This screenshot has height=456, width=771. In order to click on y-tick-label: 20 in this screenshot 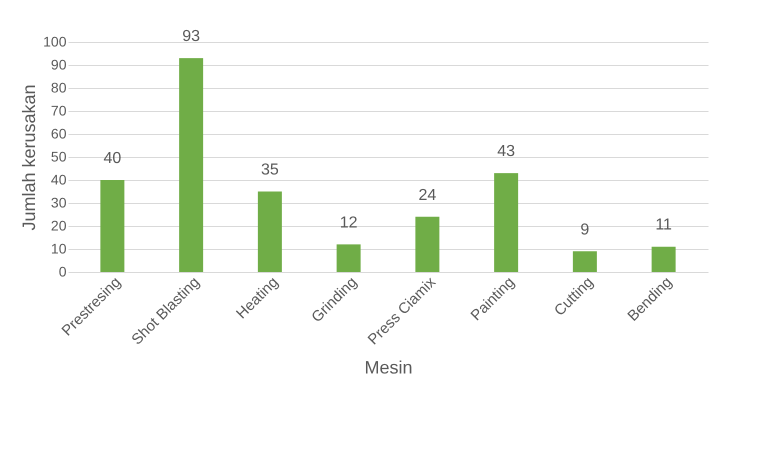, I will do `click(58, 226)`.